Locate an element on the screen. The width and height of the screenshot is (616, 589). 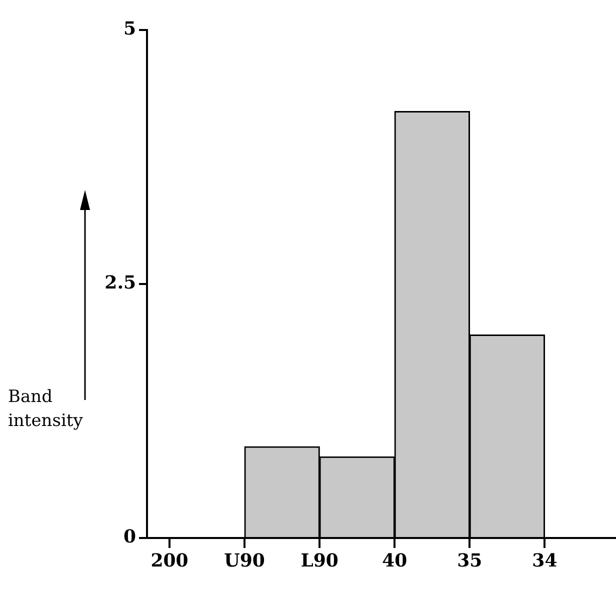
x-tick-label: 34 is located at coordinates (545, 561).